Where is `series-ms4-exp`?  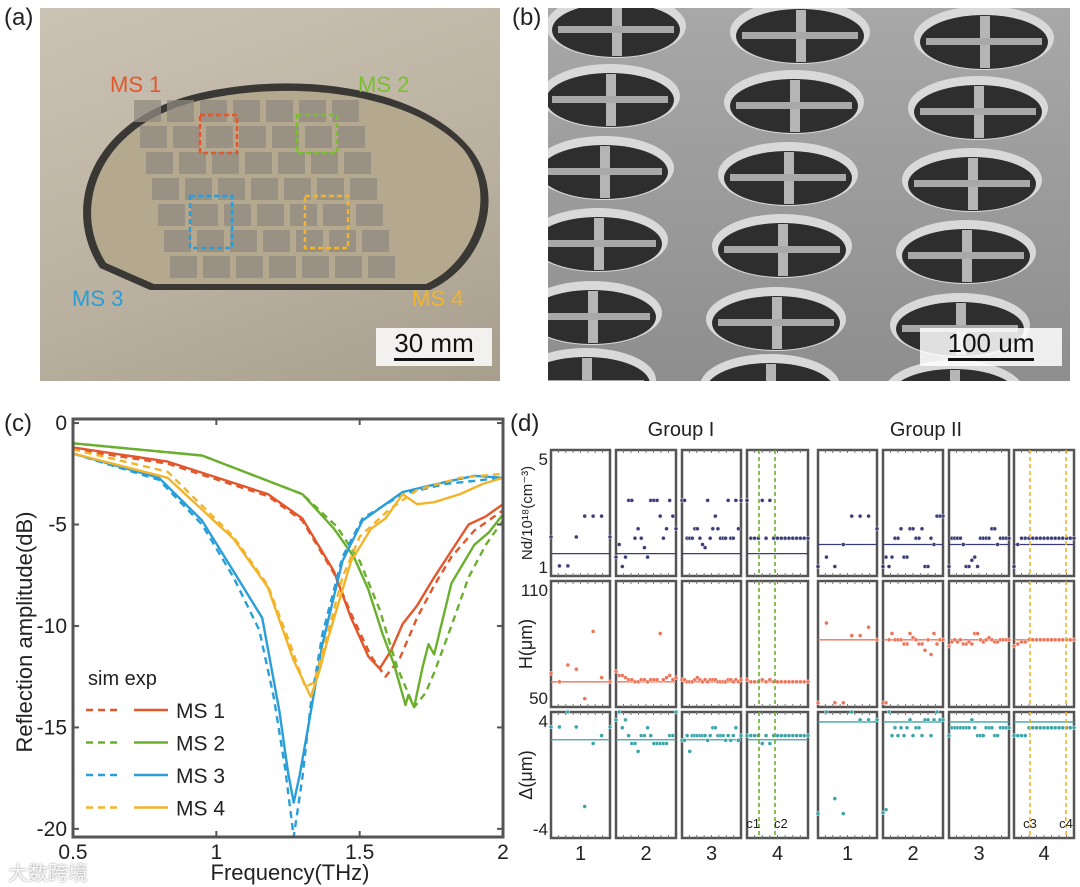
series-ms4-exp is located at coordinates (288, 575).